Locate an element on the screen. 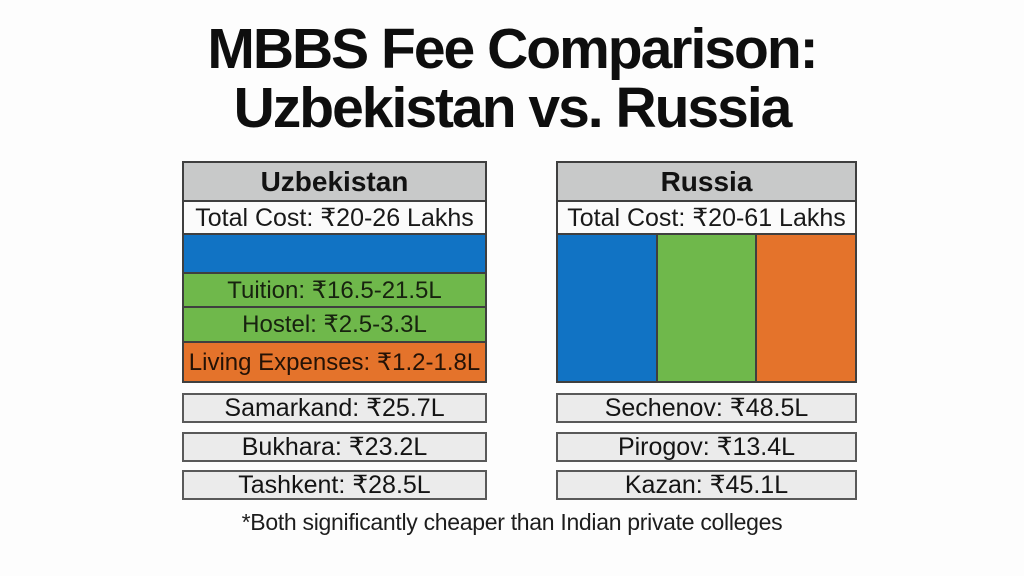 This screenshot has height=576, width=1024. russia-column: Russia Total Cost: ₹20-61 Lakhs is located at coordinates (706, 272).